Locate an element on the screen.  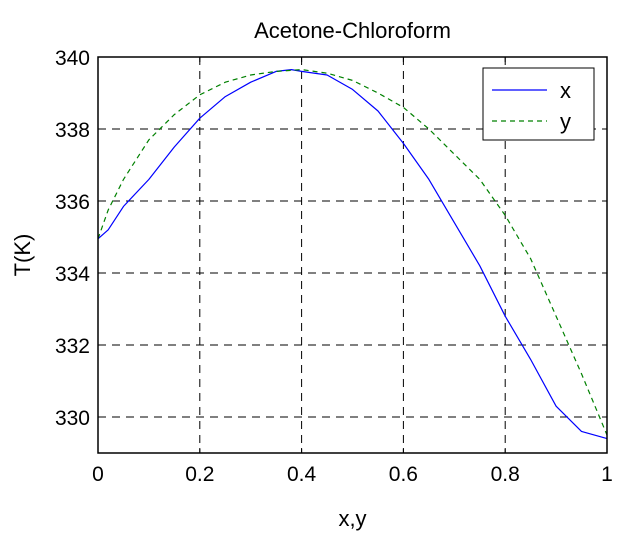
y-tick-label: 332 is located at coordinates (72, 346).